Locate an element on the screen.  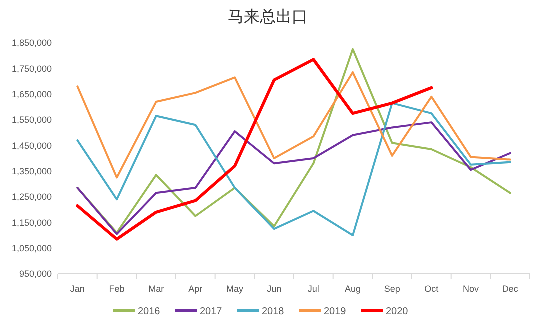
legend-label: 2017 is located at coordinates (211, 312).